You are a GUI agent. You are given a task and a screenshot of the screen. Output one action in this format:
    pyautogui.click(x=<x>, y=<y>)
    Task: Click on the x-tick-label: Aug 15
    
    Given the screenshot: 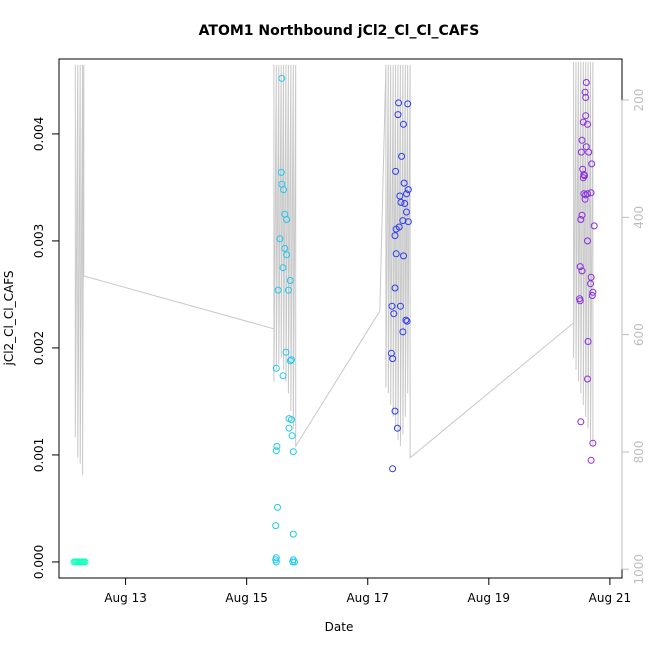 What is the action you would take?
    pyautogui.click(x=246, y=598)
    